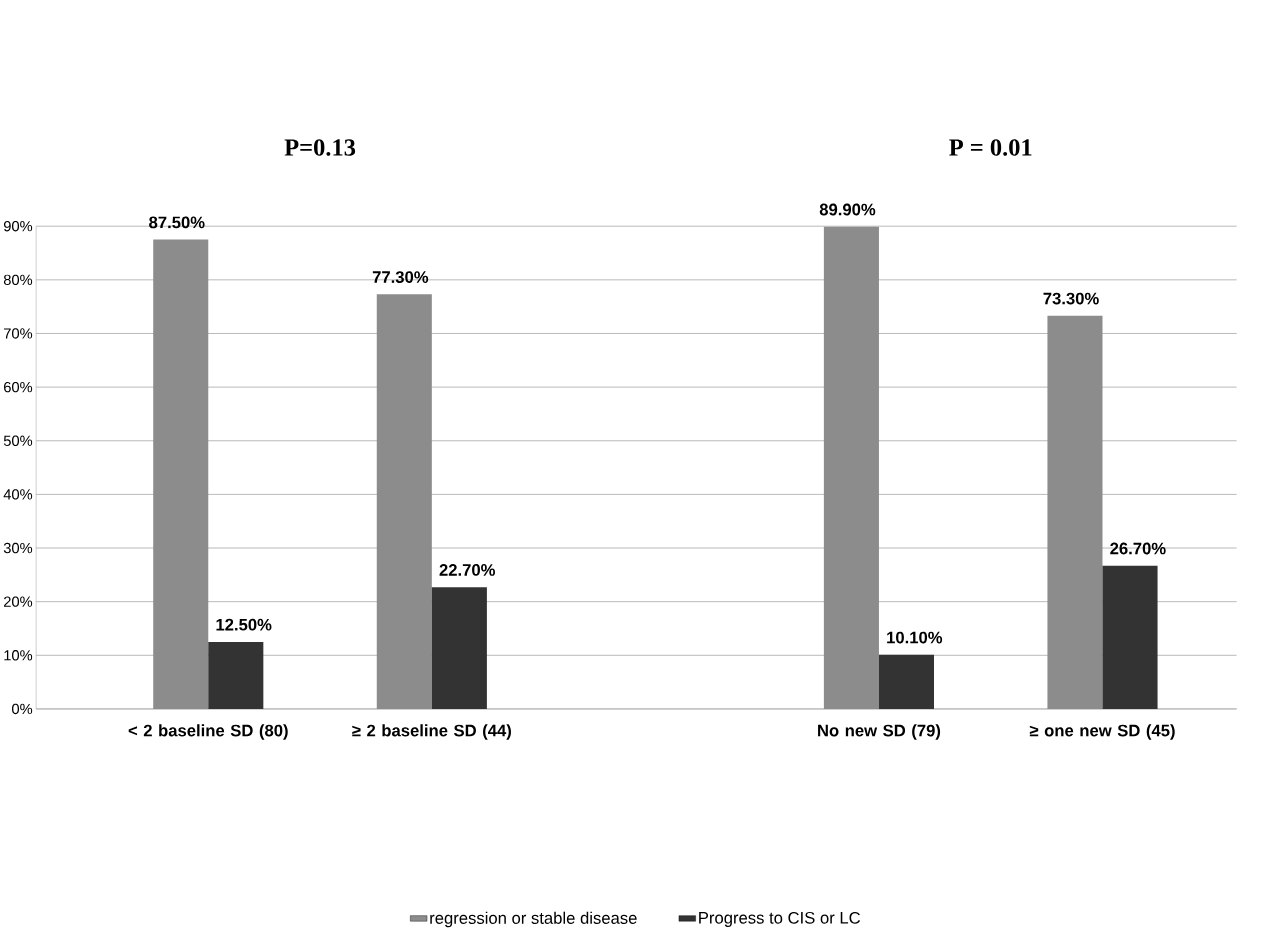 Image resolution: width=1286 pixels, height=929 pixels. Describe the element at coordinates (1071, 298) in the screenshot. I see `data-label: 73.30%` at that location.